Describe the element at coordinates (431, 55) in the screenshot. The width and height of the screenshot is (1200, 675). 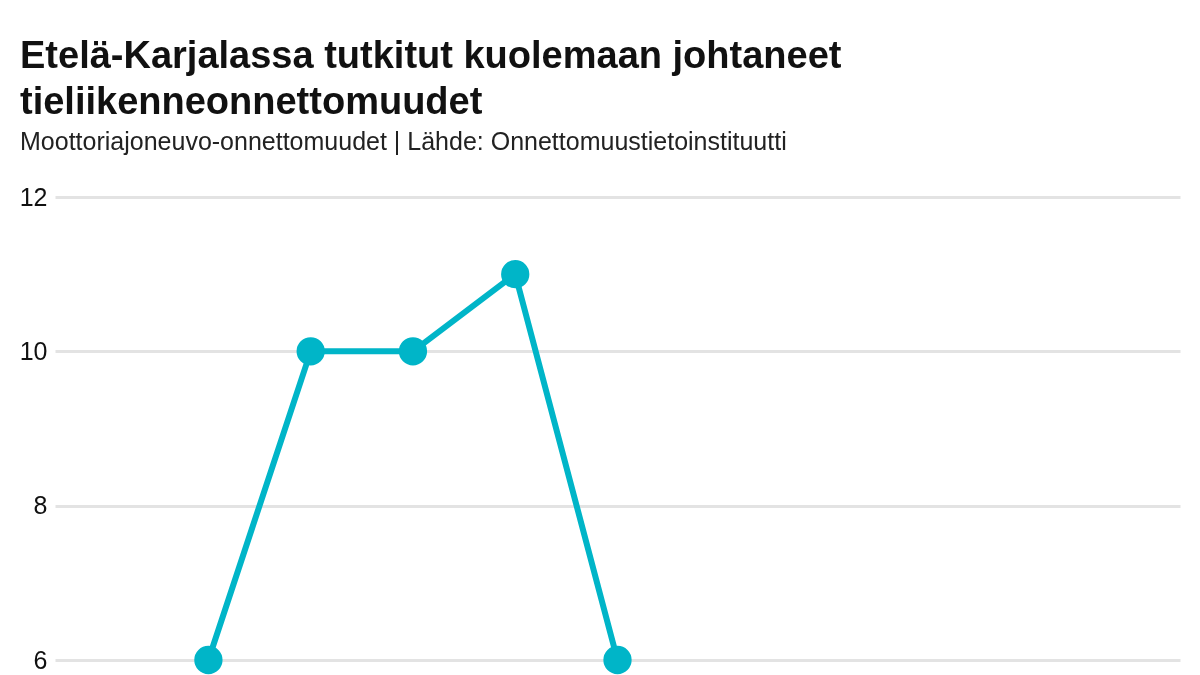
I see `text: Etelä-Karjalassa tutkitut kuolemaan johtaneet` at that location.